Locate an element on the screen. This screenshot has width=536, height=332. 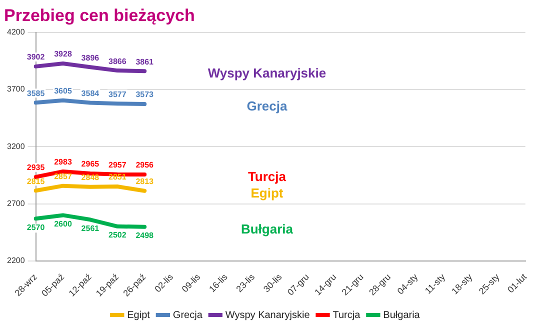
legend-label: Turcja is located at coordinates (346, 315).